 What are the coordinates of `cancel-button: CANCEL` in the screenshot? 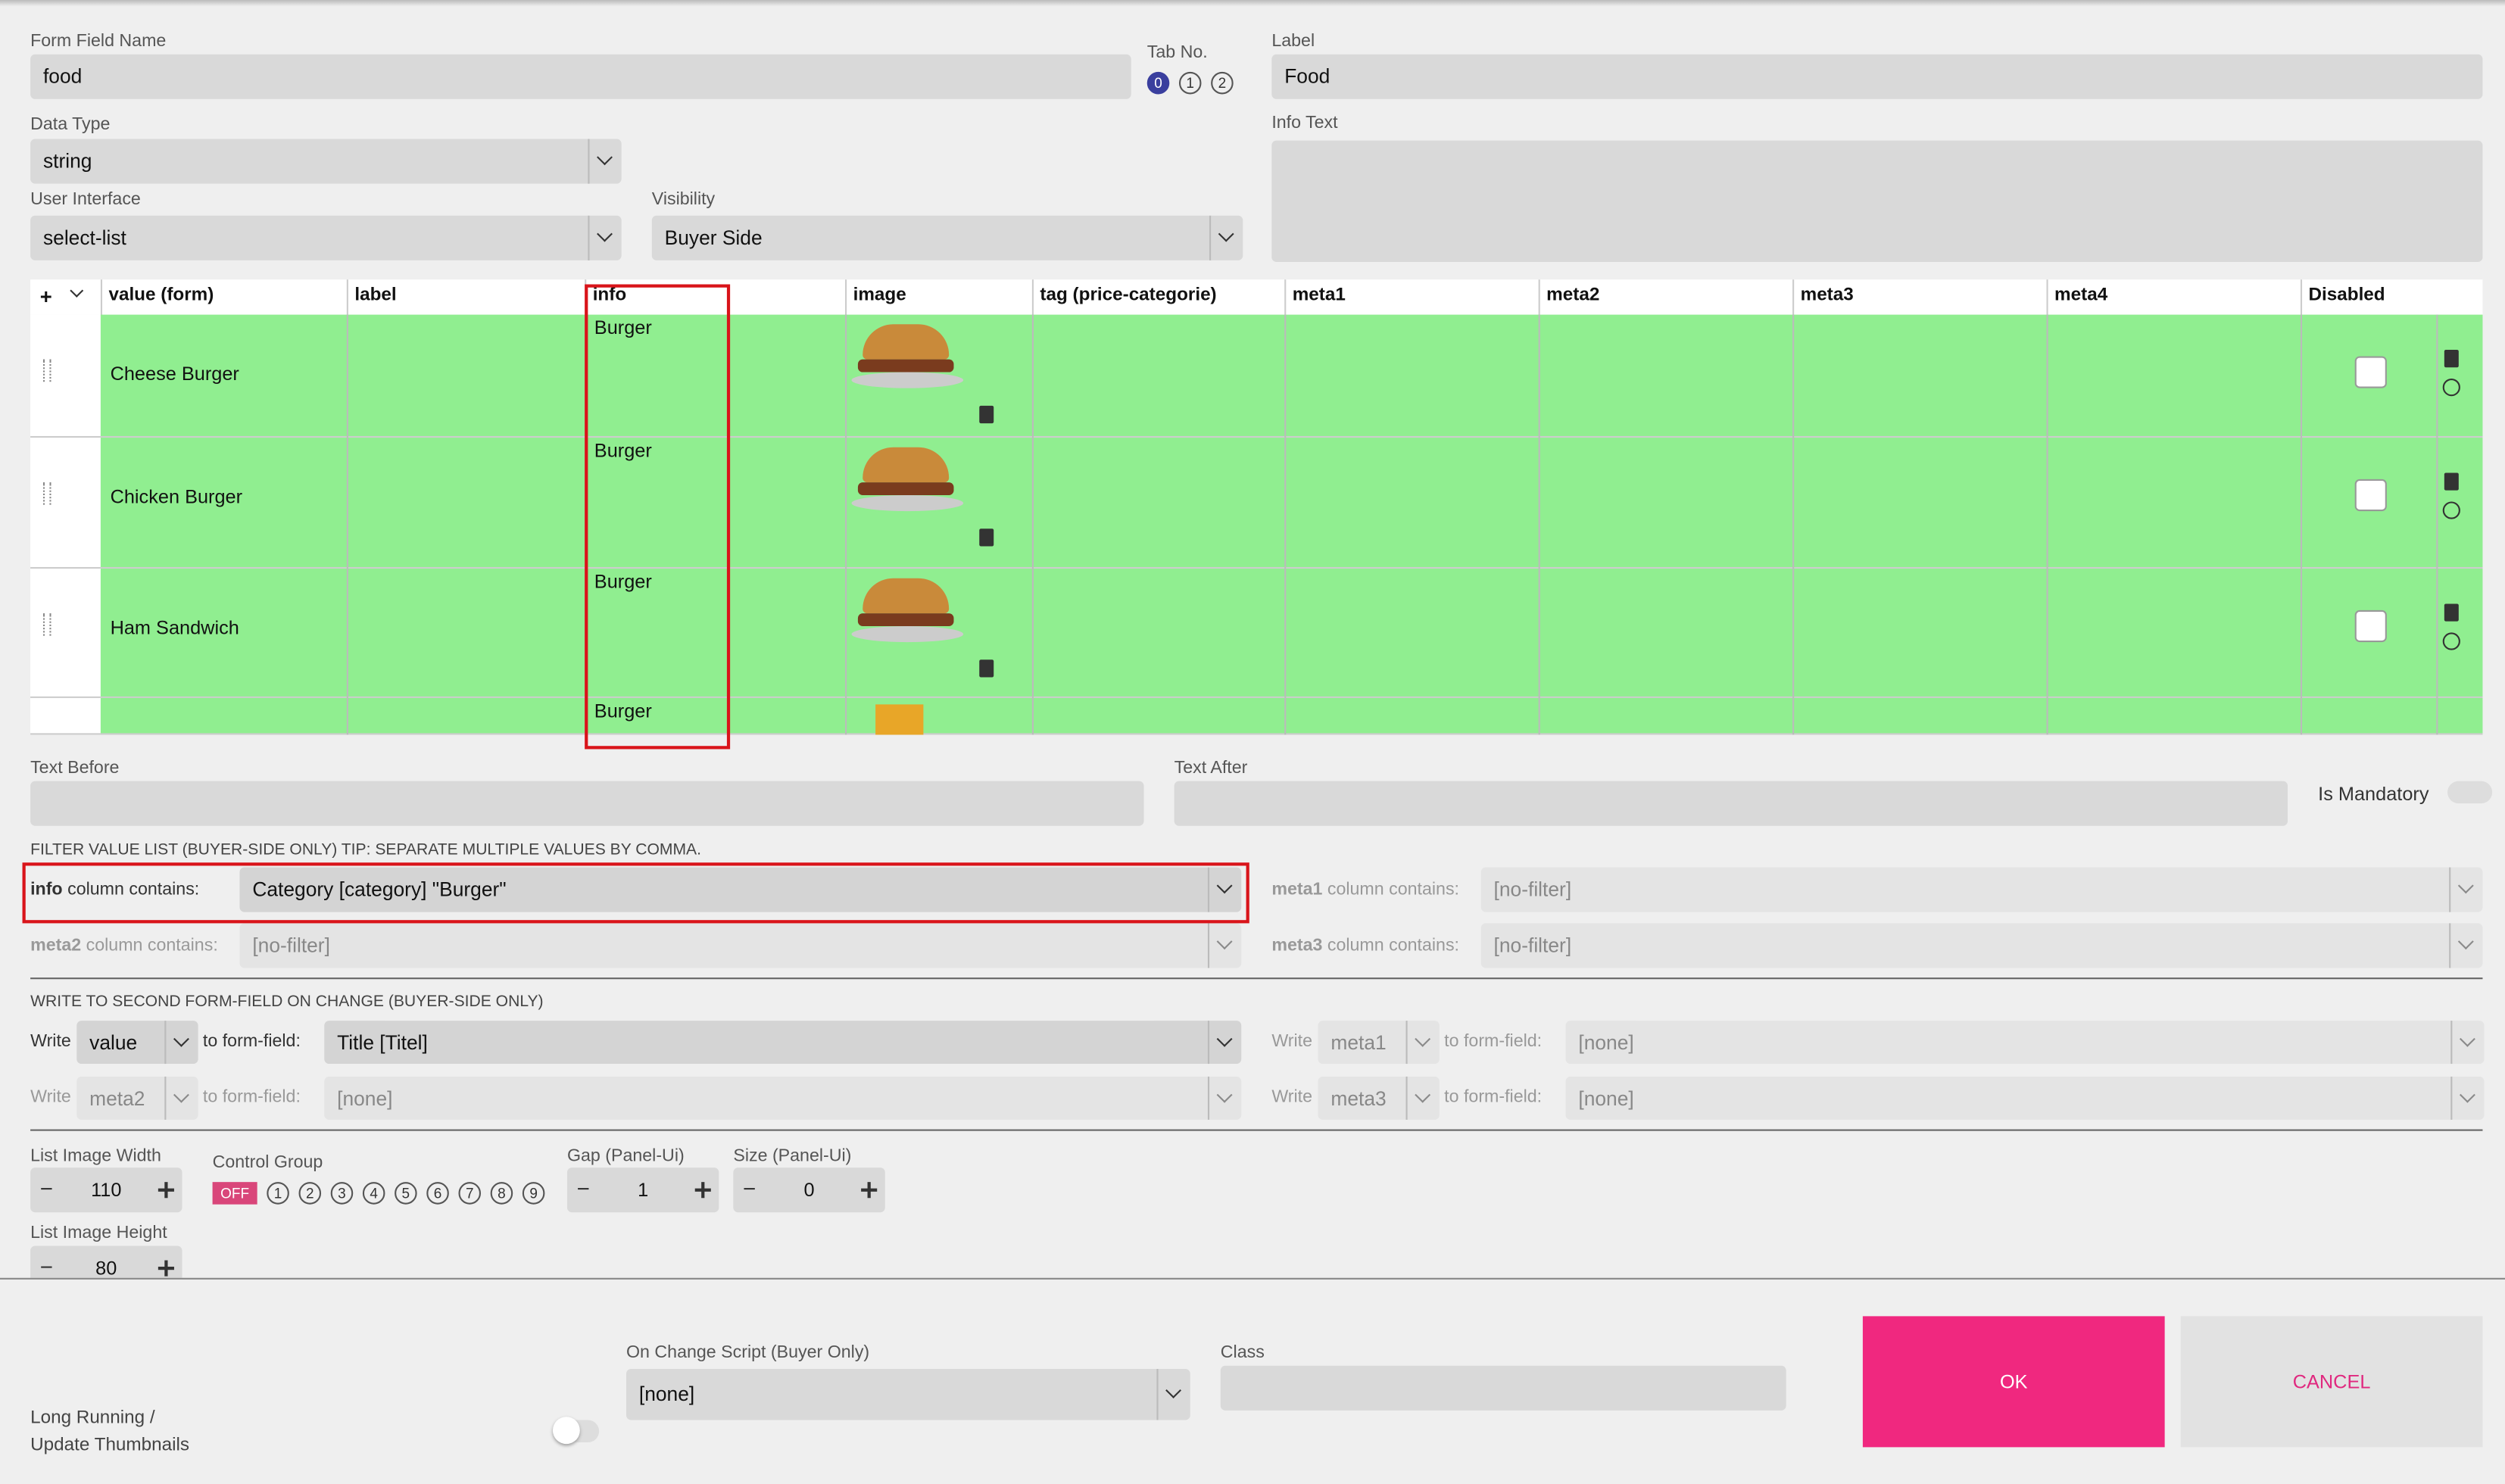 It's located at (2331, 1382).